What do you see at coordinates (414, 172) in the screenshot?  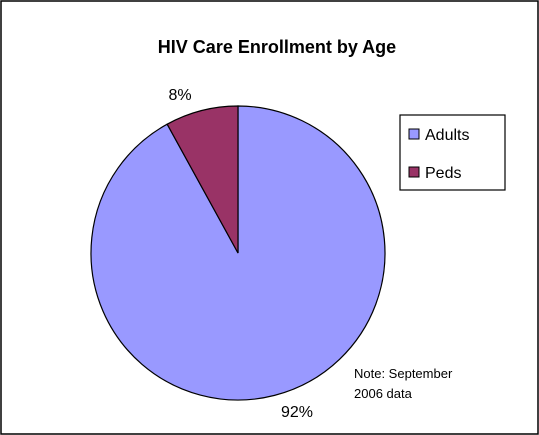 I see `legend-swatch-peds` at bounding box center [414, 172].